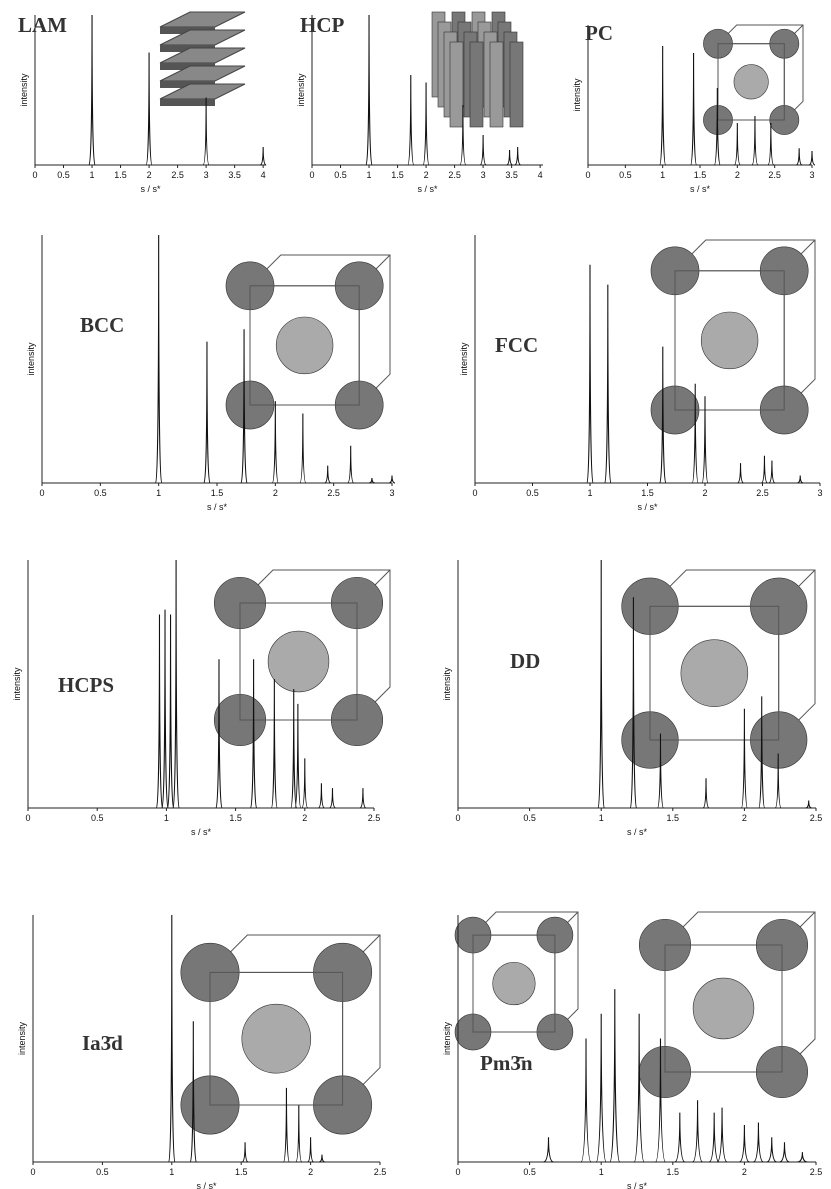  I want to click on cylinder, so click(516, 84).